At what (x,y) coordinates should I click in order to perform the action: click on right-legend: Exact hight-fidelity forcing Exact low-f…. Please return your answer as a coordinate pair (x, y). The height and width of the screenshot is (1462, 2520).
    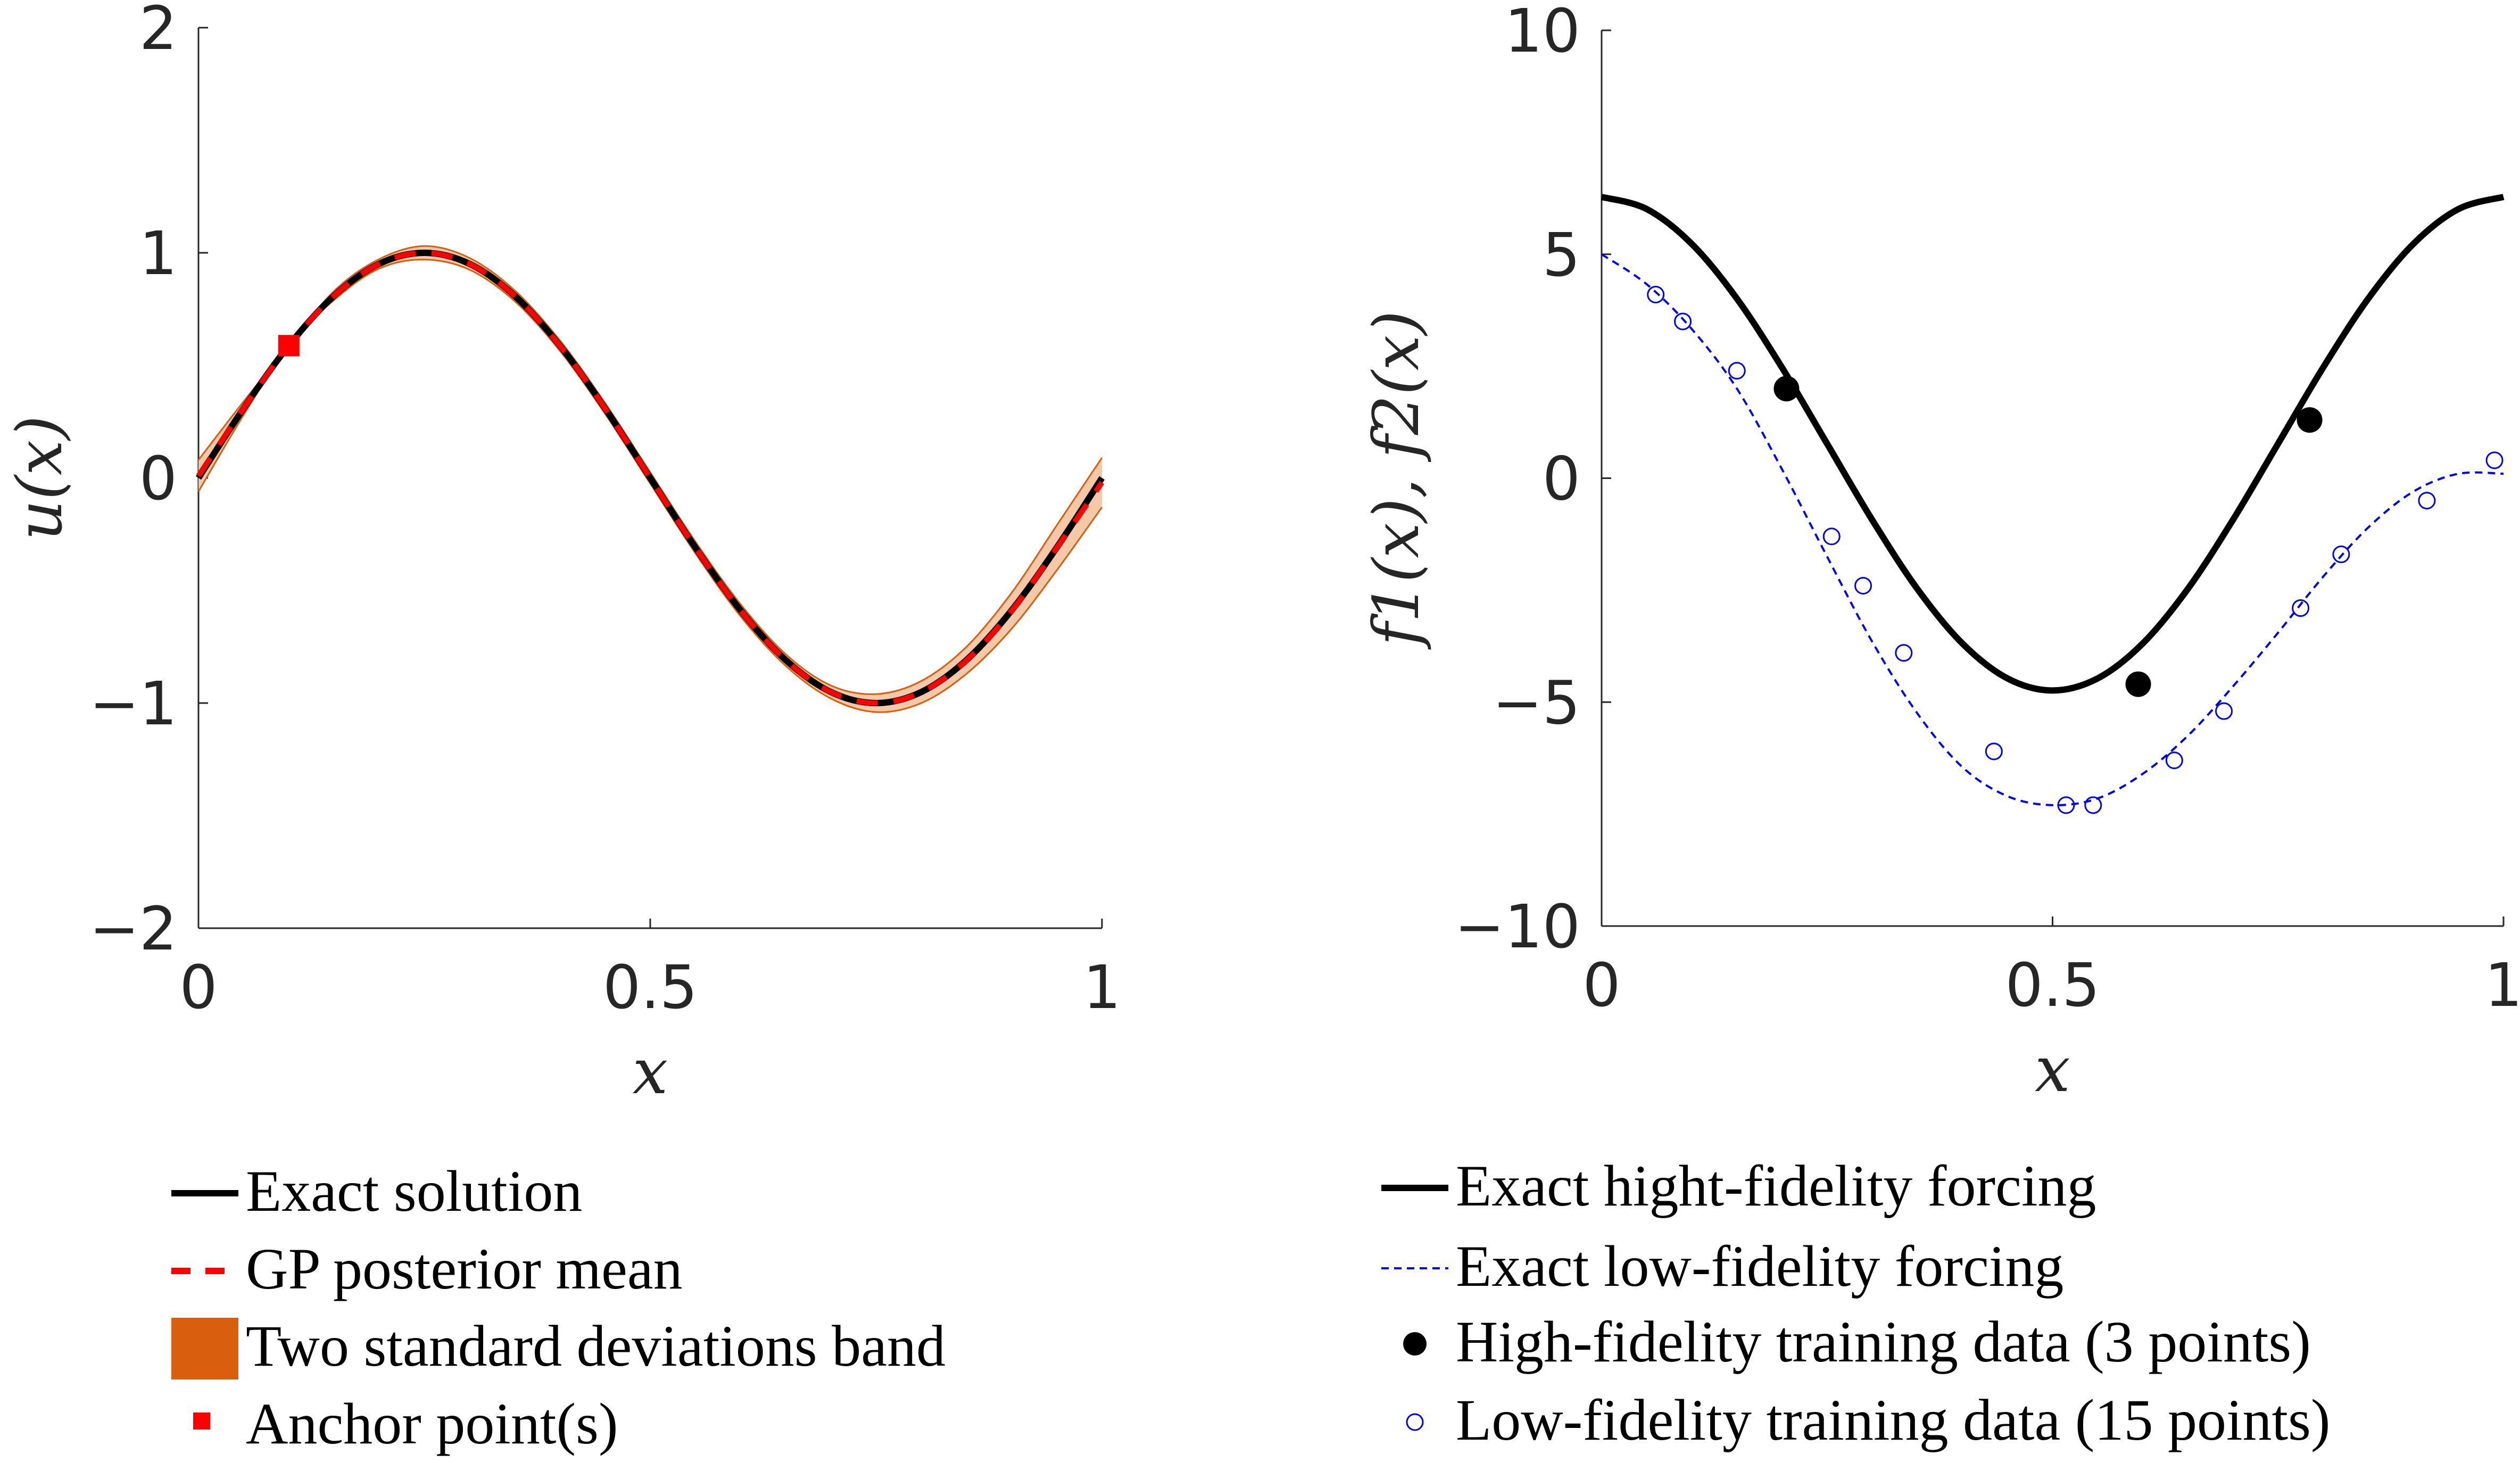
    Looking at the image, I should click on (1856, 1302).